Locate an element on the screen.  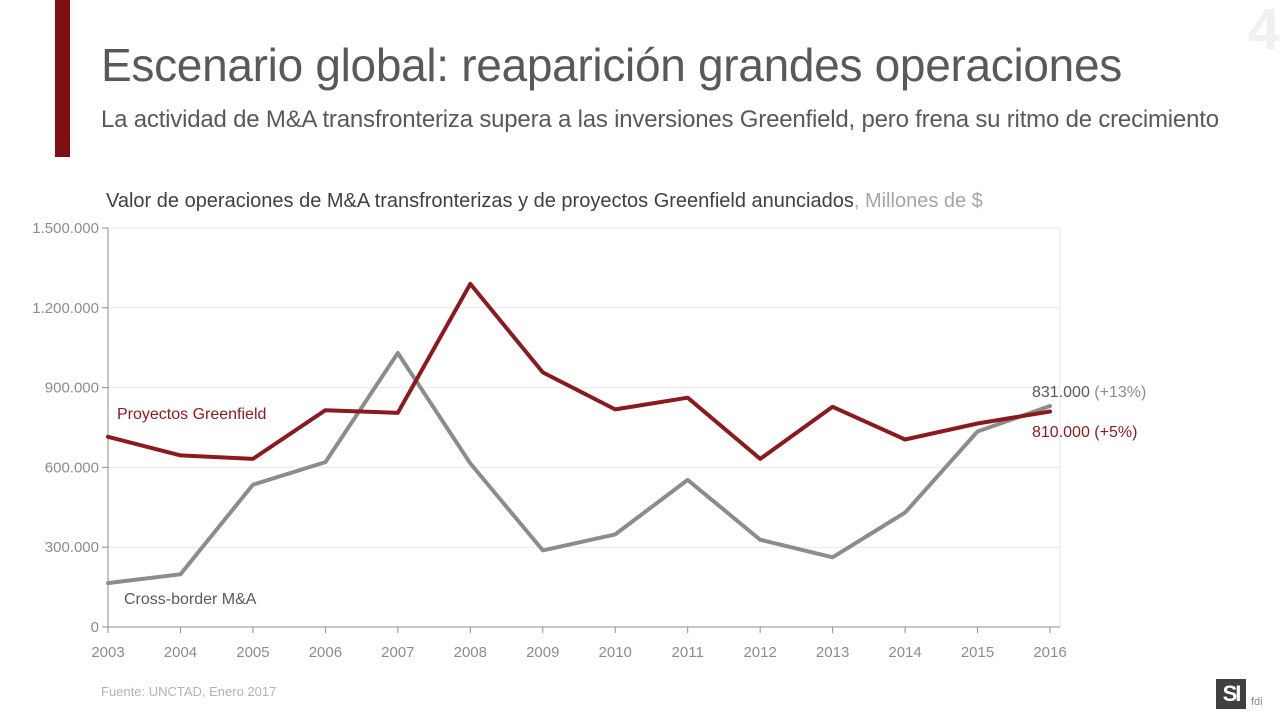
end-value-greenfield: 810.000 is located at coordinates (1061, 432).